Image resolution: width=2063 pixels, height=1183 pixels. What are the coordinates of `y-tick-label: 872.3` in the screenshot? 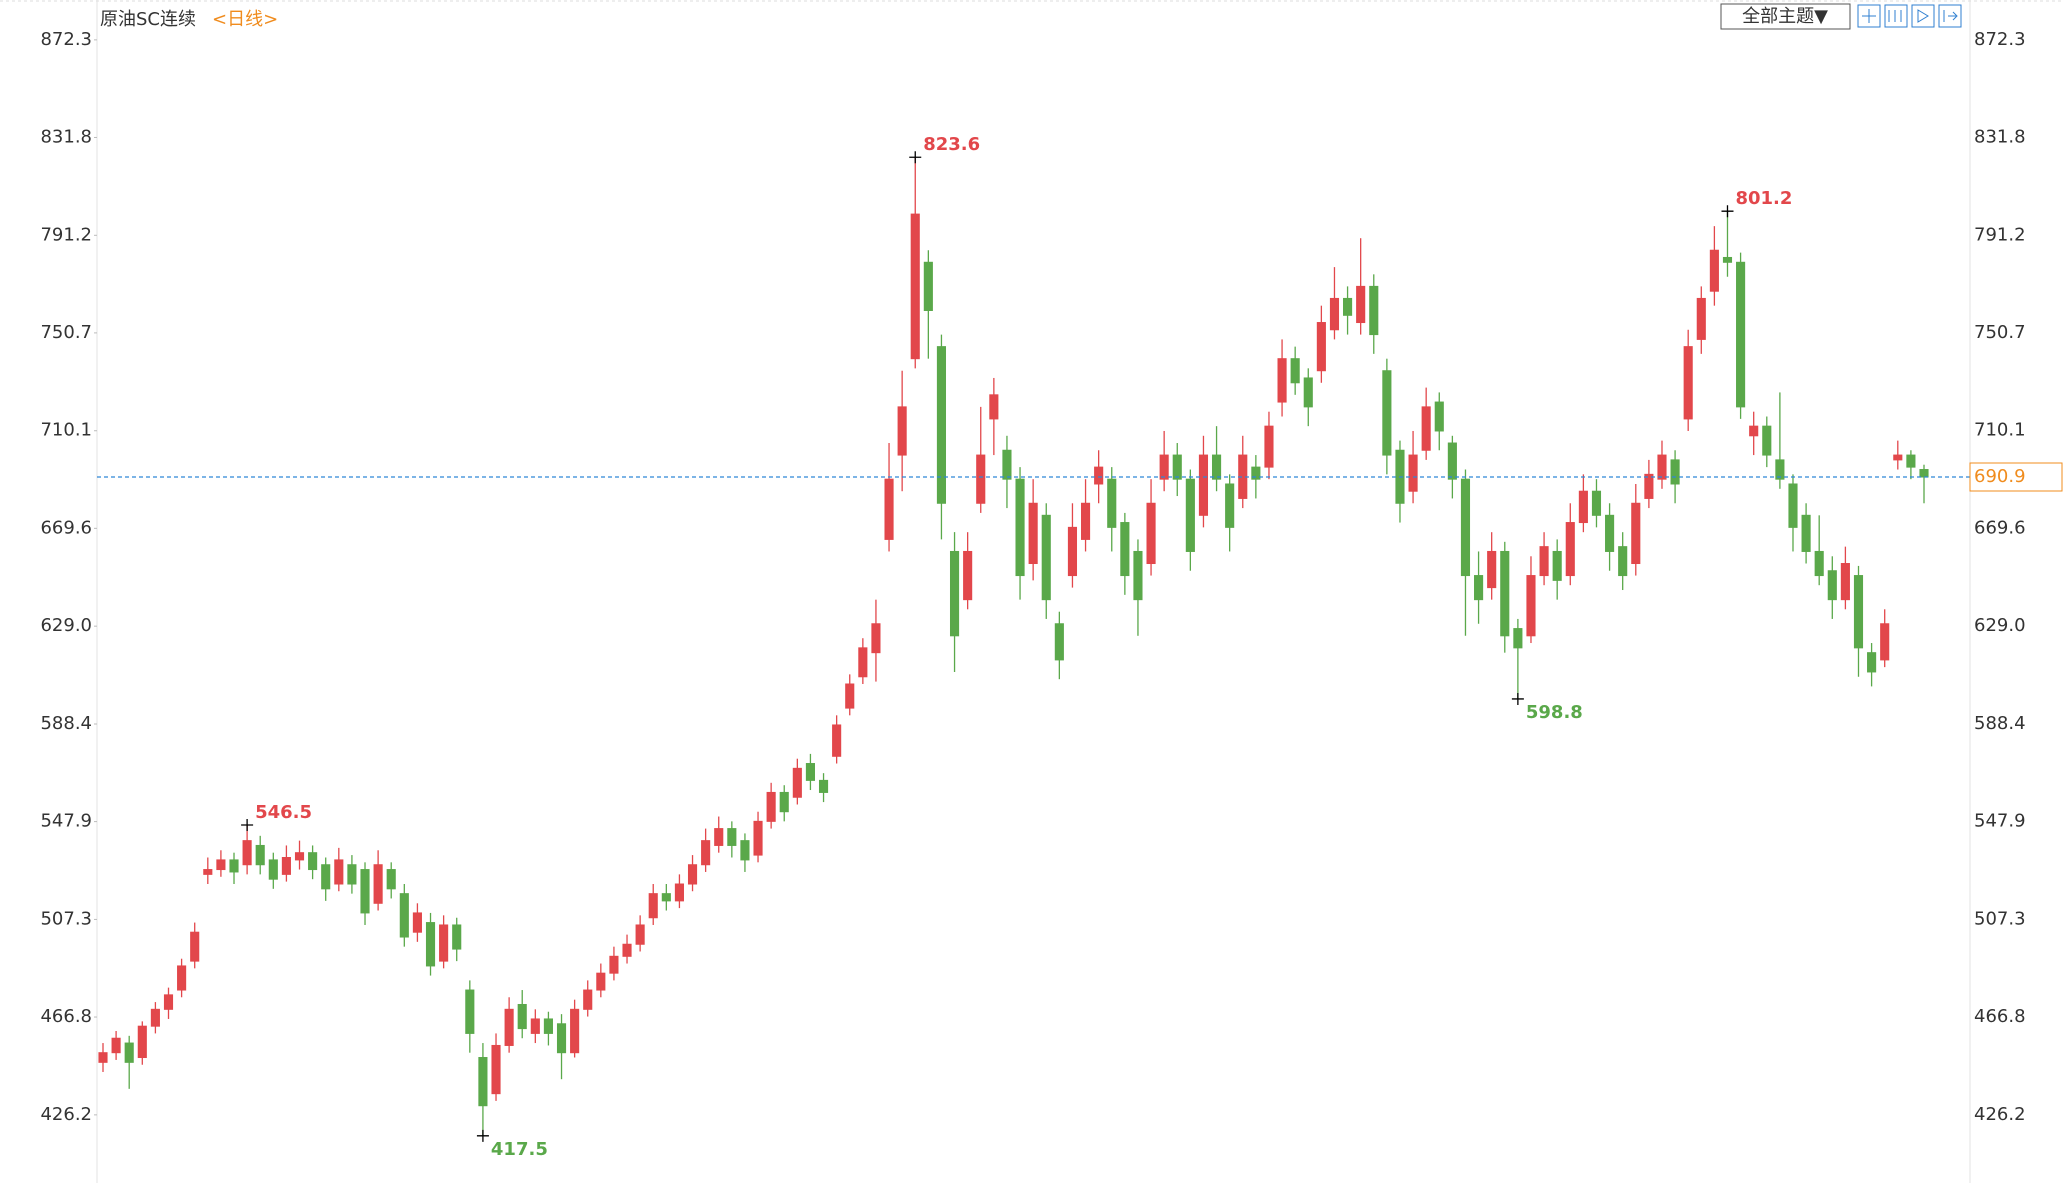 It's located at (66, 39).